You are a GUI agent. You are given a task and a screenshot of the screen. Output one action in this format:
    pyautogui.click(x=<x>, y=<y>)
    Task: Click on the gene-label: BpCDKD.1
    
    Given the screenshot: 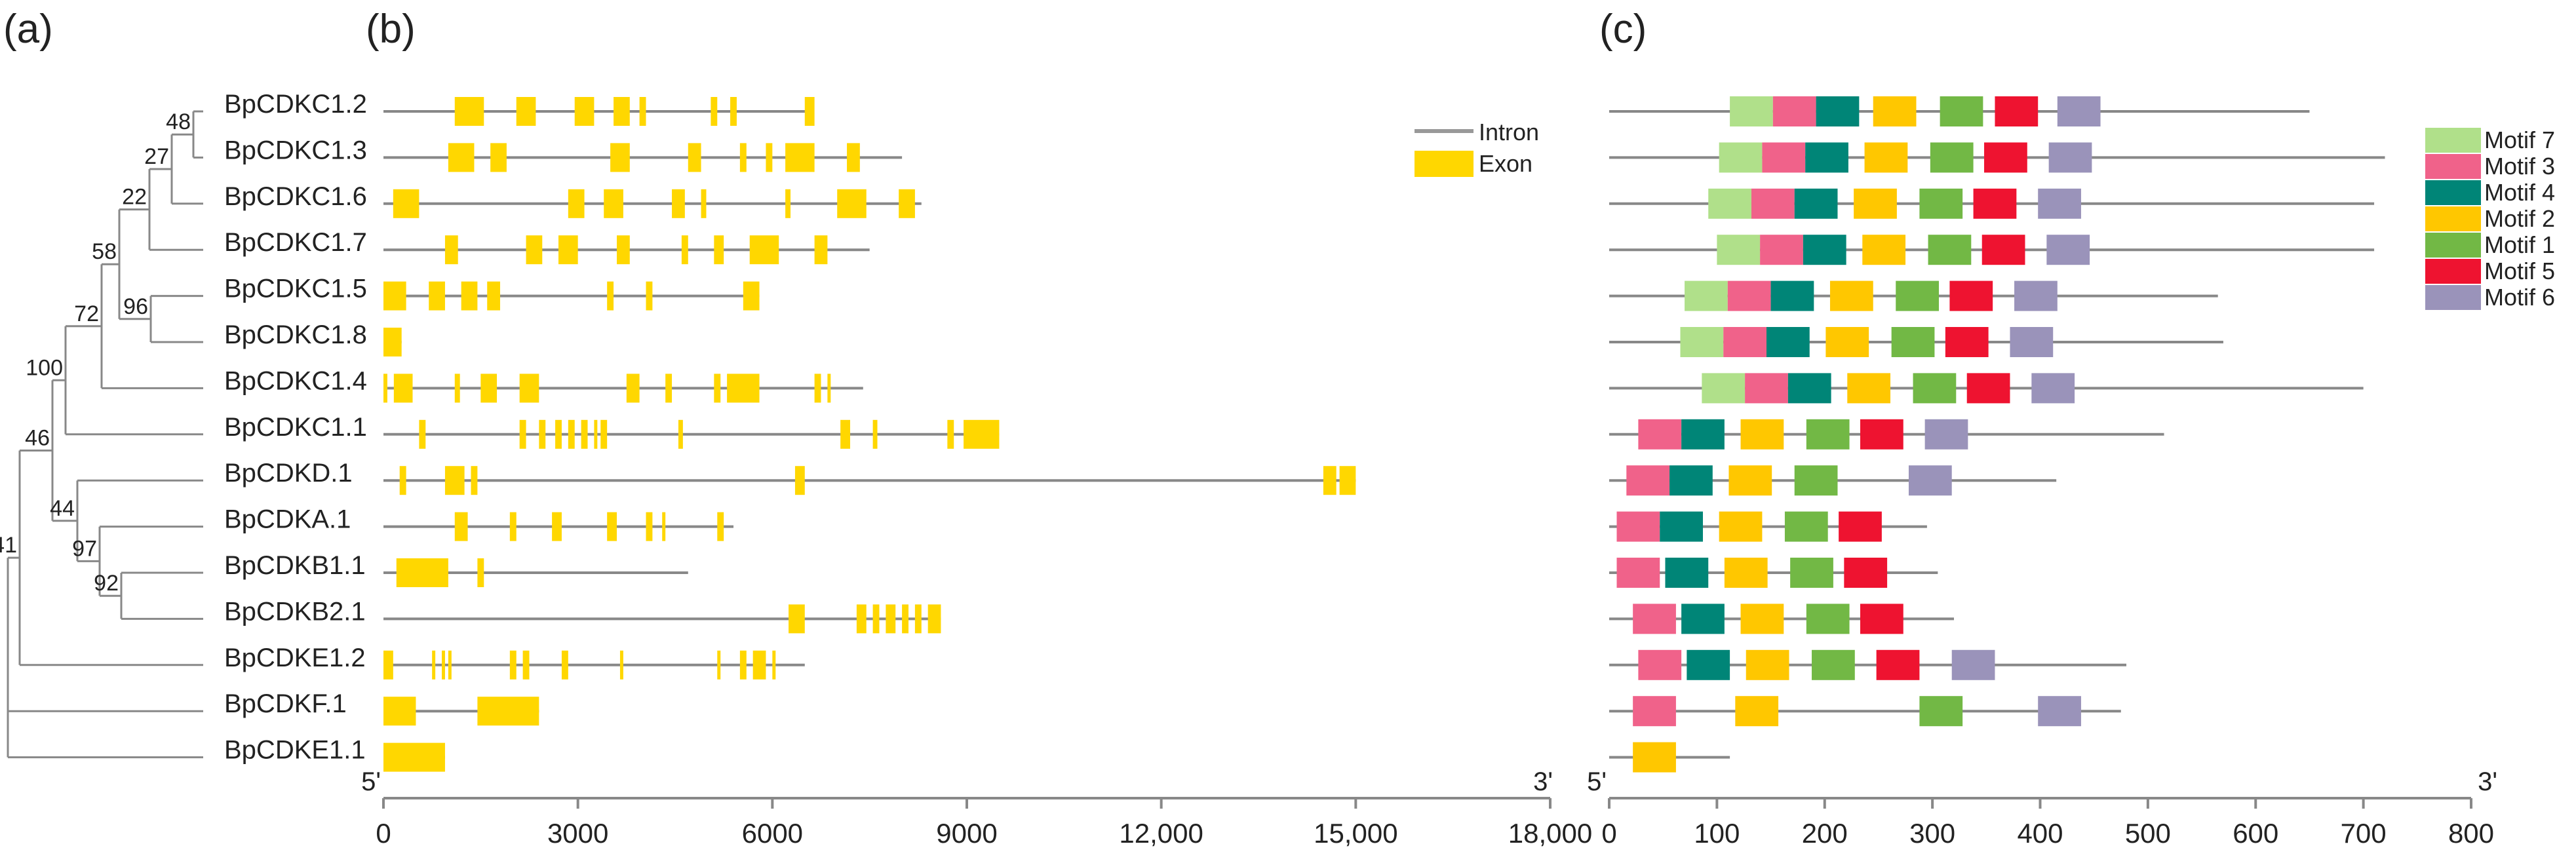 What is the action you would take?
    pyautogui.click(x=288, y=473)
    